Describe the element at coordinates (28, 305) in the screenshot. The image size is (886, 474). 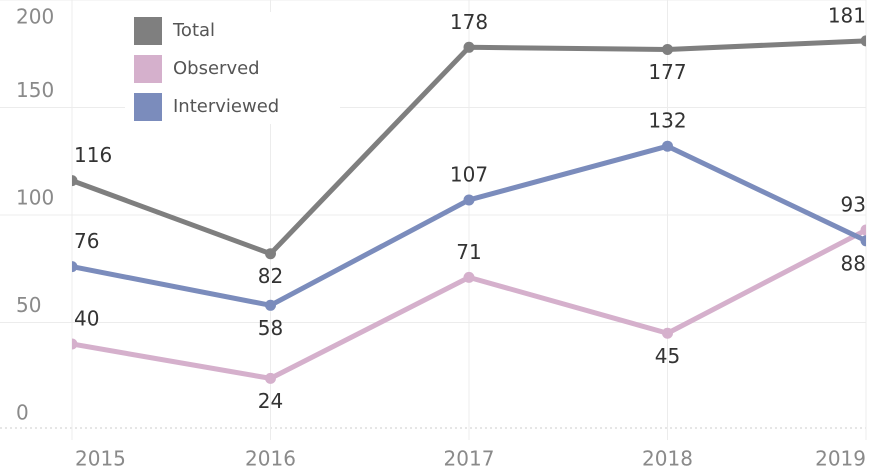
I see `y-tick-label: 50` at that location.